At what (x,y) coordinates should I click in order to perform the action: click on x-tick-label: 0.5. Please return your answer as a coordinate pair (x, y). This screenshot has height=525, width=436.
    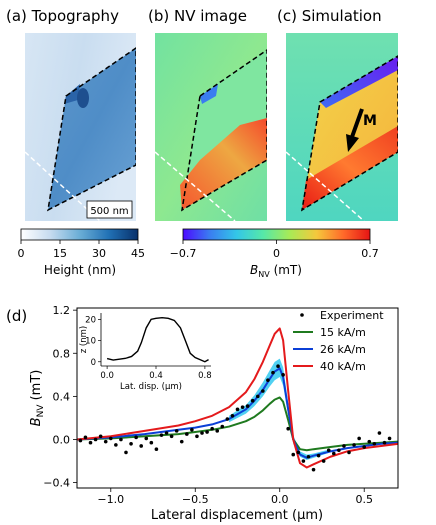
    Looking at the image, I should click on (364, 499).